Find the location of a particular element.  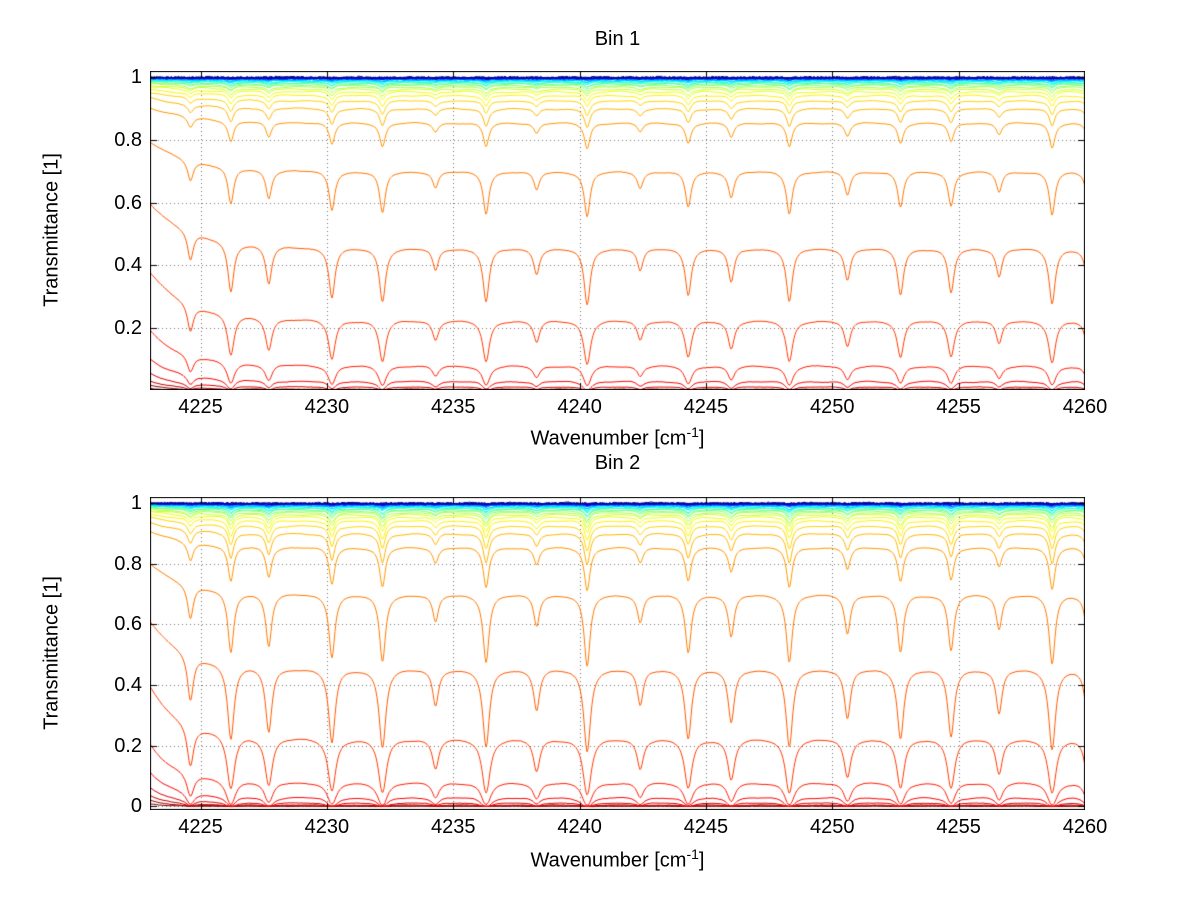

bin2-ytick-0.4: 0.4 is located at coordinates (128, 685).